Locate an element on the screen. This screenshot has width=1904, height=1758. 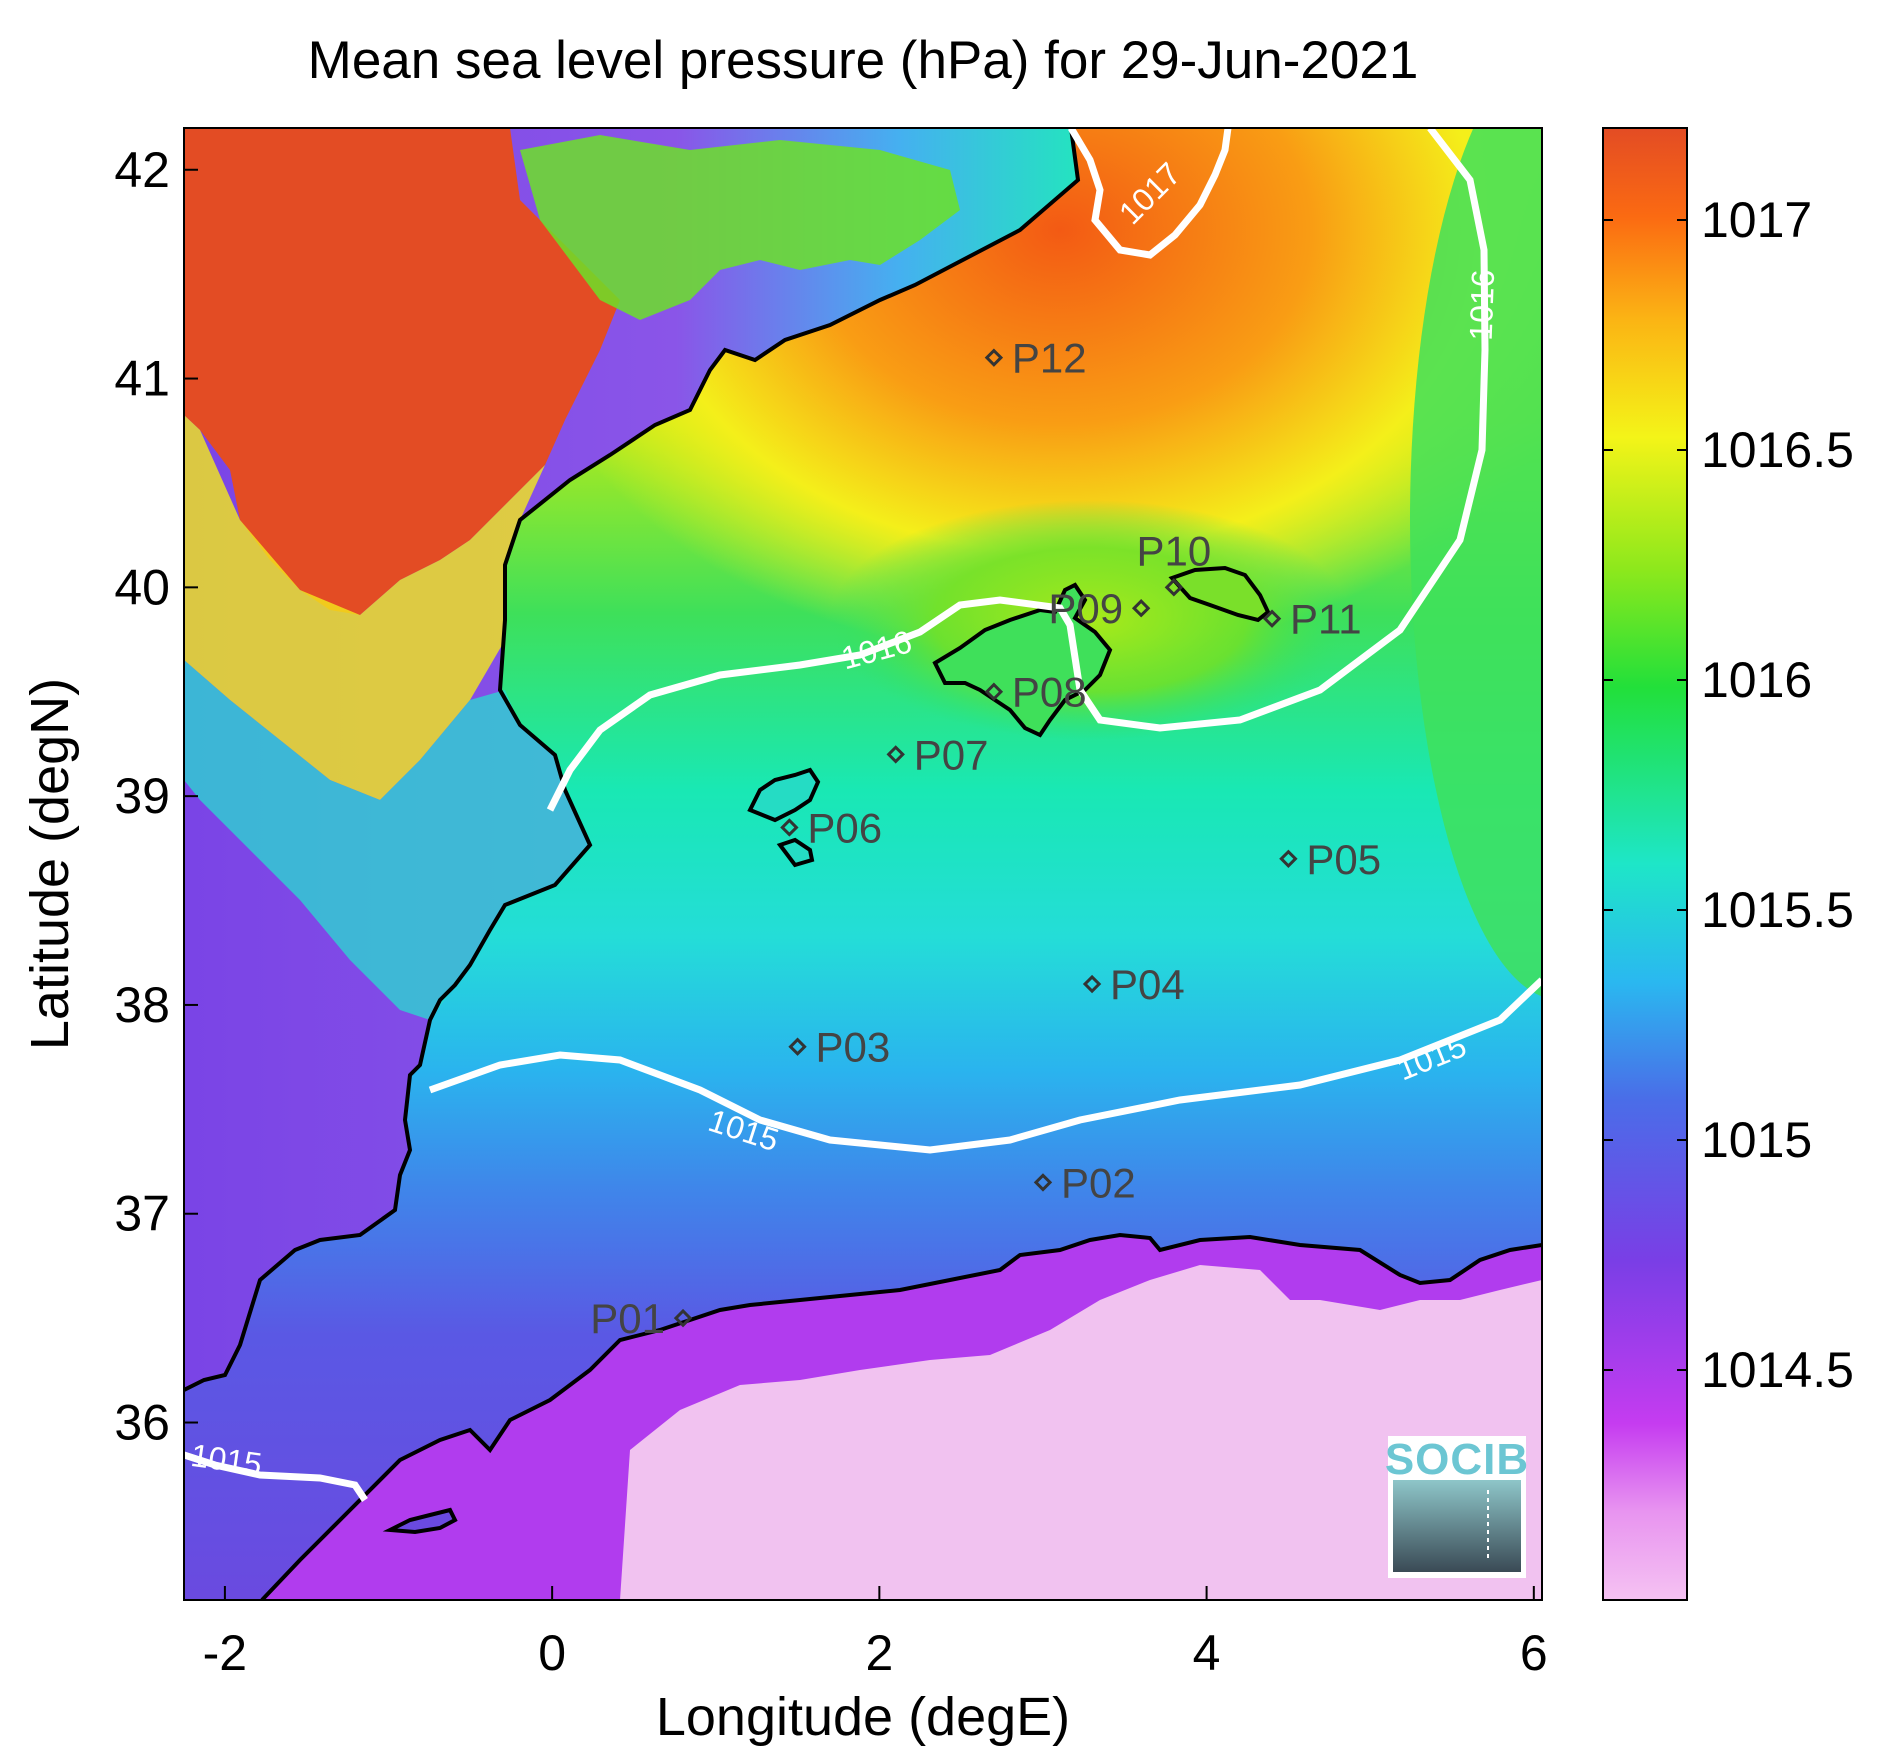
x-axis-ticks: -2 0 2 4 6 is located at coordinates (875, 1633).